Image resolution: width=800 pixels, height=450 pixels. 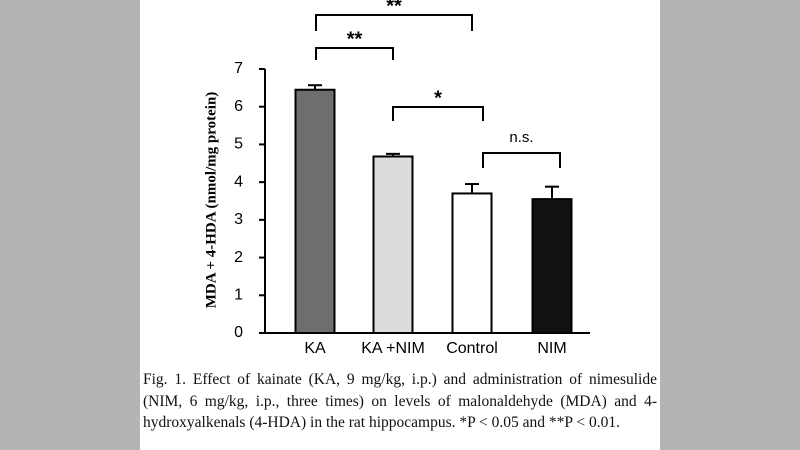 What do you see at coordinates (551, 348) in the screenshot?
I see `x-tick-label: NIM` at bounding box center [551, 348].